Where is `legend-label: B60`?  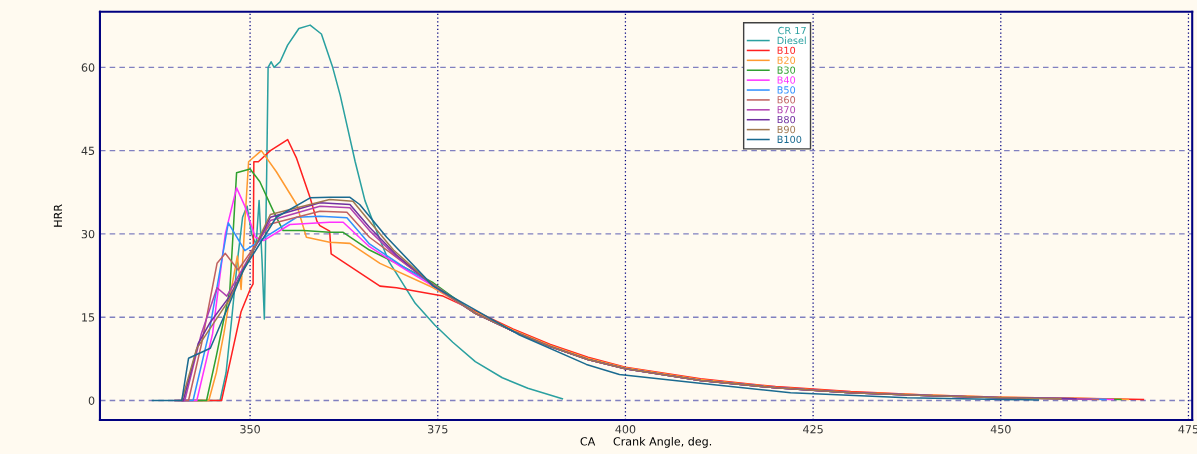
legend-label: B60 is located at coordinates (786, 100).